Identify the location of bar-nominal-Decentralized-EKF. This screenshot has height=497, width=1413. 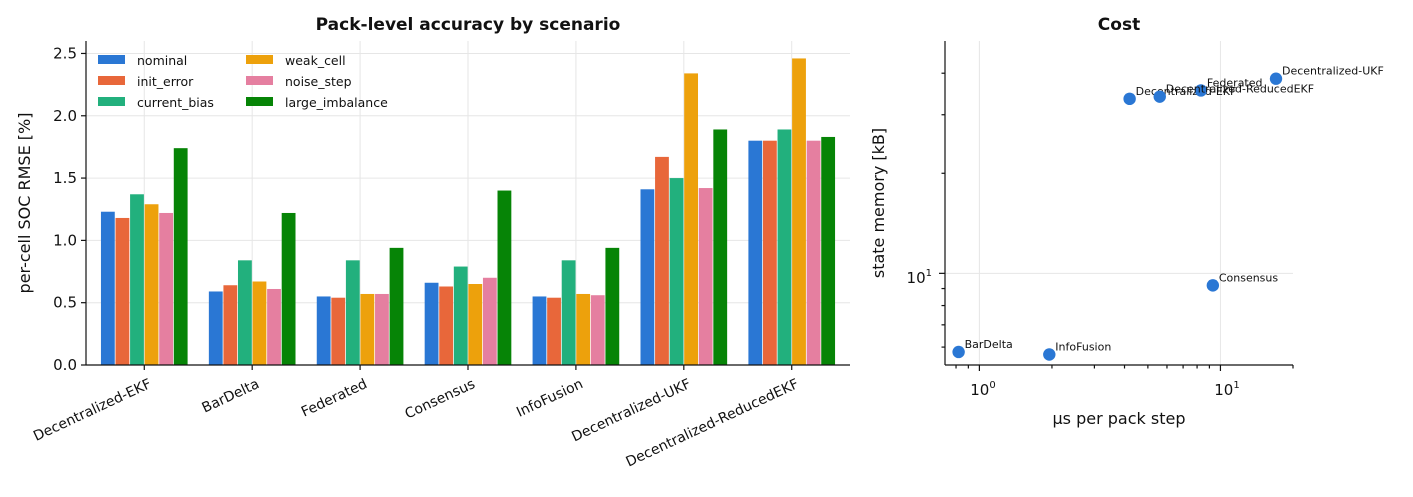
(107, 288).